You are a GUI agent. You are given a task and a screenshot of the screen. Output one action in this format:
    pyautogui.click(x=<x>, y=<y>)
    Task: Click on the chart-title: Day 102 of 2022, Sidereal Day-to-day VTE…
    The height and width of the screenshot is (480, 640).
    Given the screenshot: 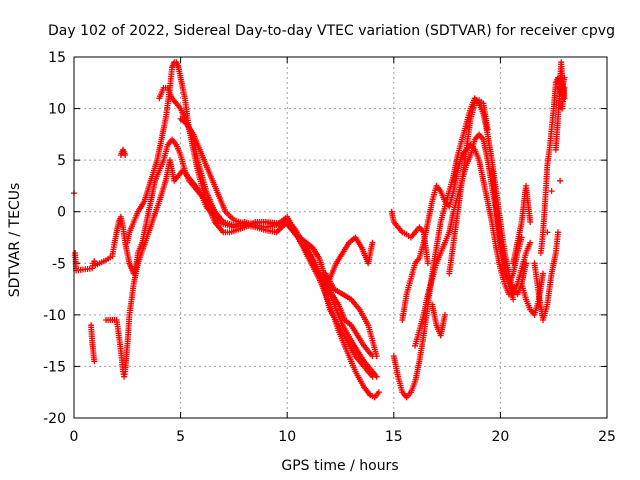 What is the action you would take?
    pyautogui.click(x=331, y=31)
    